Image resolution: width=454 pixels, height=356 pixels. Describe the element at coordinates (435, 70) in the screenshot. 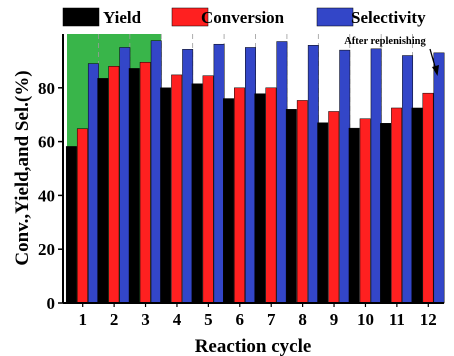

I see `annotation-arrowhead` at that location.